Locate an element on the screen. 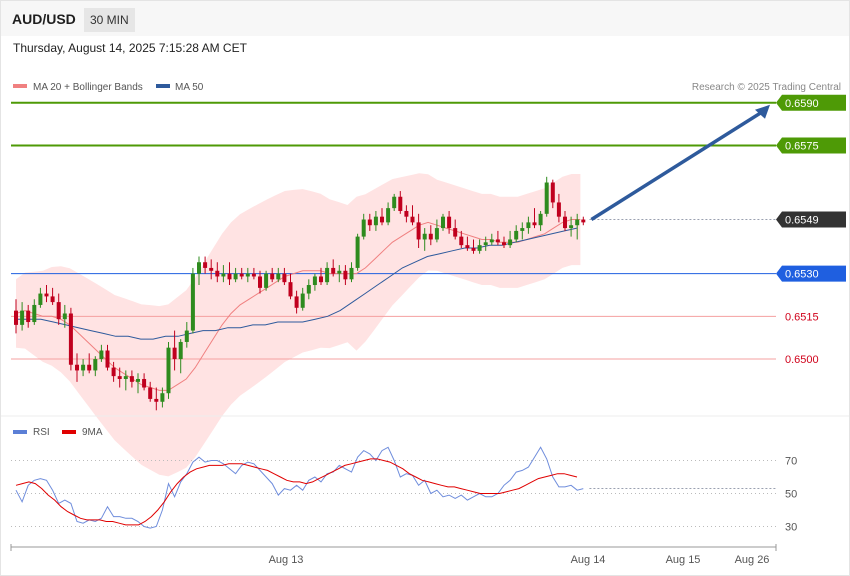 This screenshot has height=576, width=850. ma50-line is located at coordinates (297, 283).